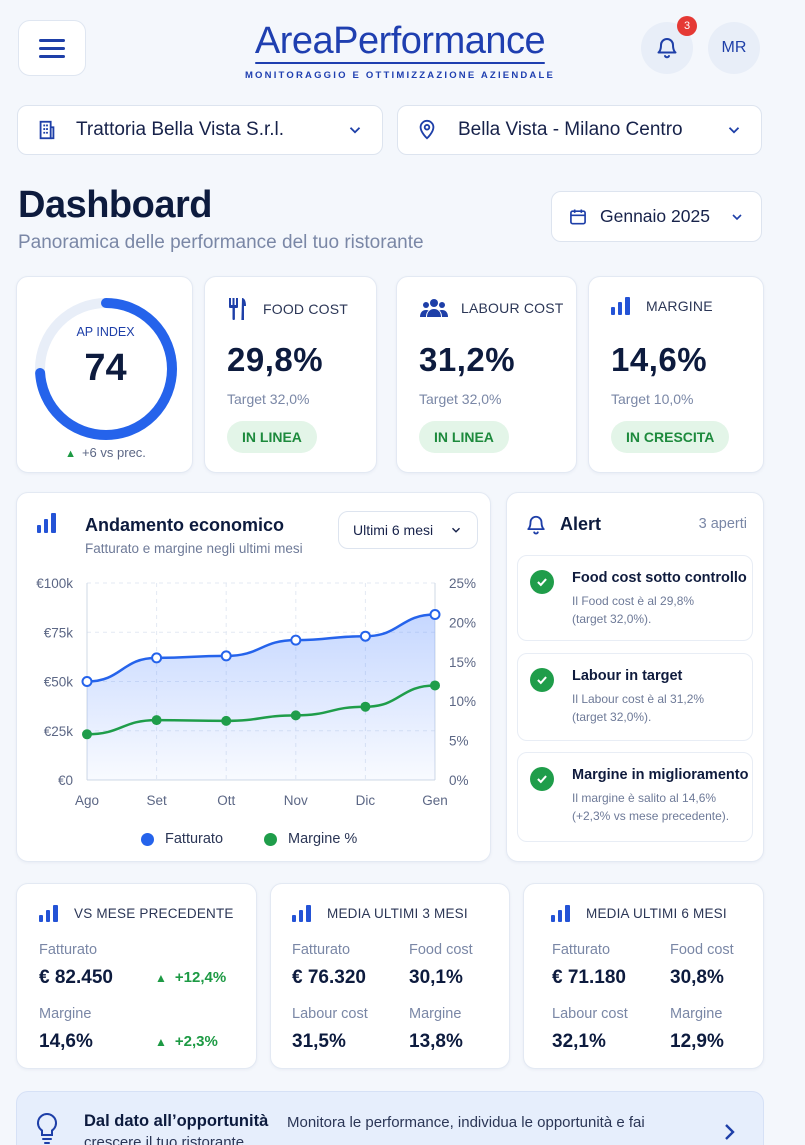 This screenshot has height=1145, width=805. I want to click on y-right-tick-label: 10%, so click(462, 701).